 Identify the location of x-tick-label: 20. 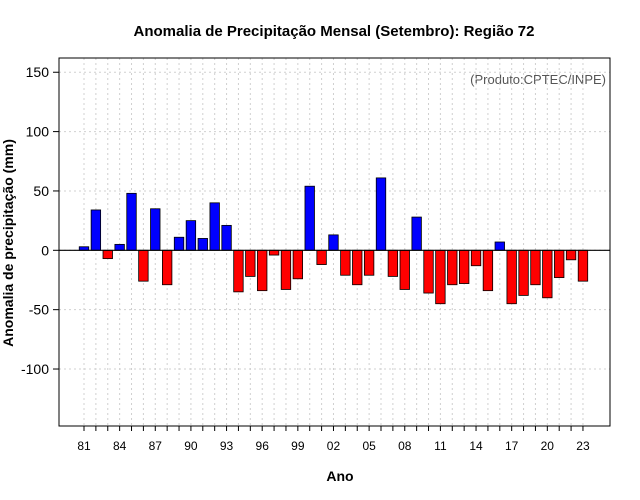
(548, 446).